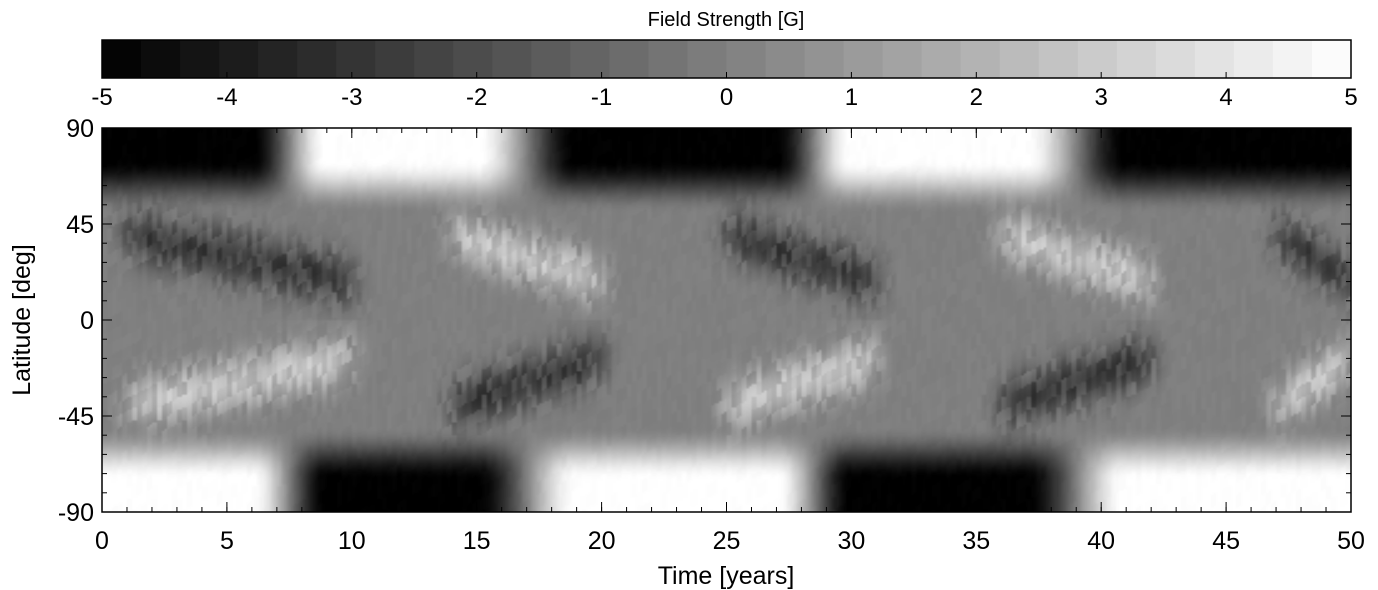 The height and width of the screenshot is (590, 1378). What do you see at coordinates (726, 97) in the screenshot?
I see `colorbar-tick-label: 0` at bounding box center [726, 97].